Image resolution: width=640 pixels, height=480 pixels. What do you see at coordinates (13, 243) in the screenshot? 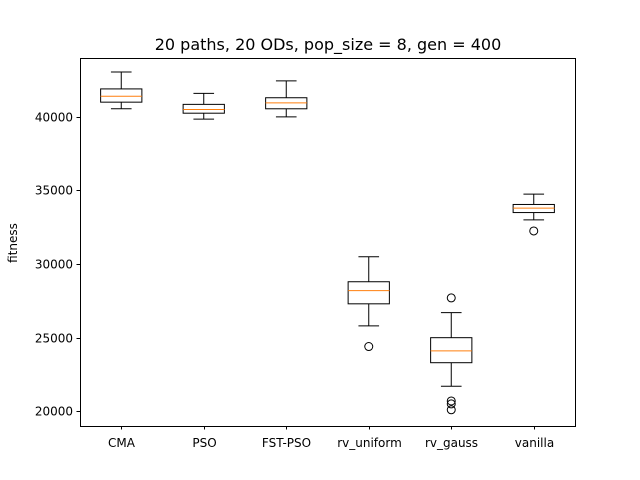
I see `y-axis-label: fitness` at bounding box center [13, 243].